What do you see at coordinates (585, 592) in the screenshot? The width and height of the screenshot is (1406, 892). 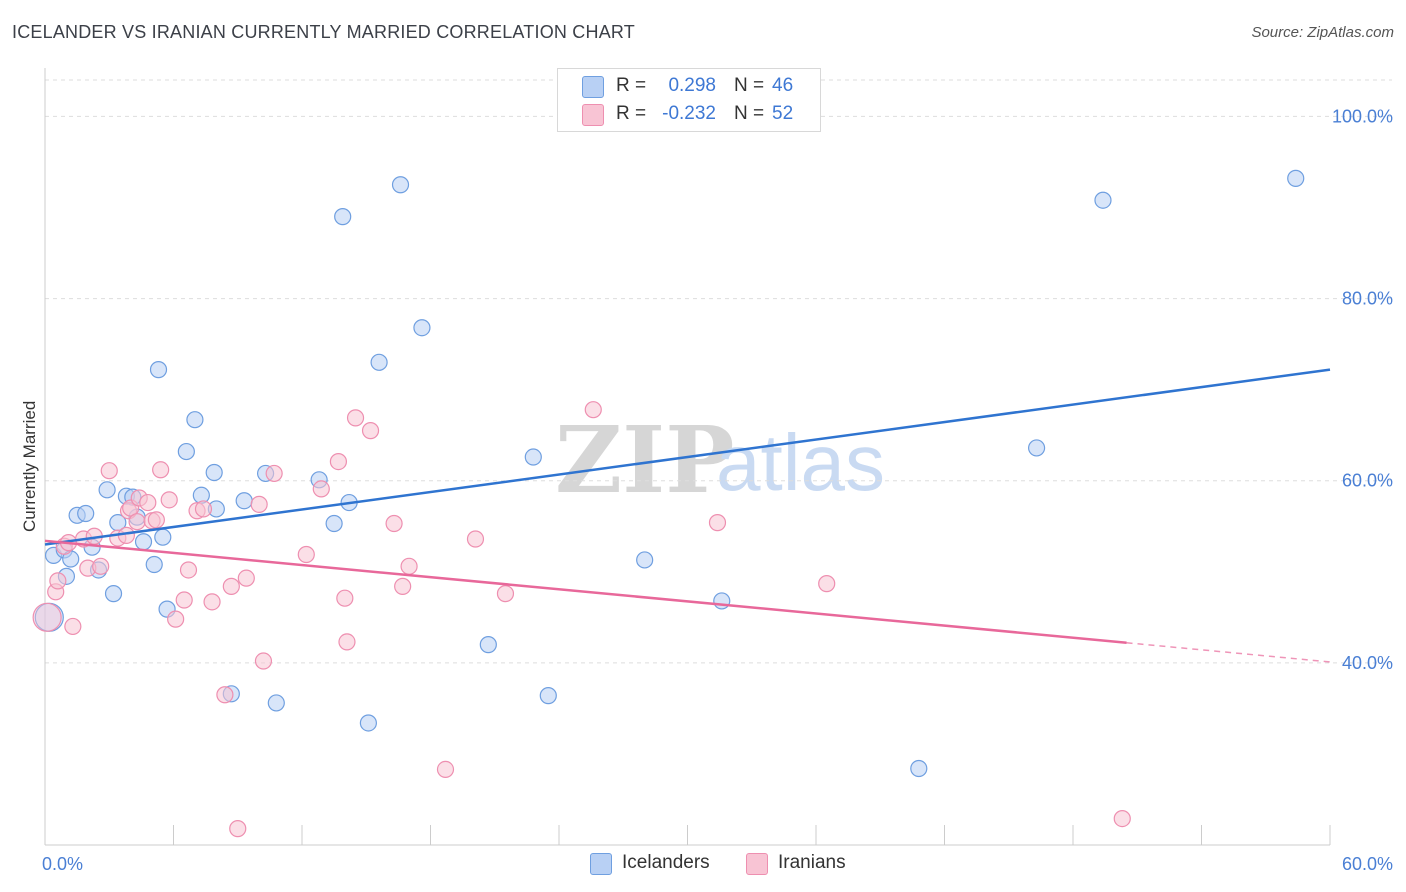 I see `iranian-trend-line` at bounding box center [585, 592].